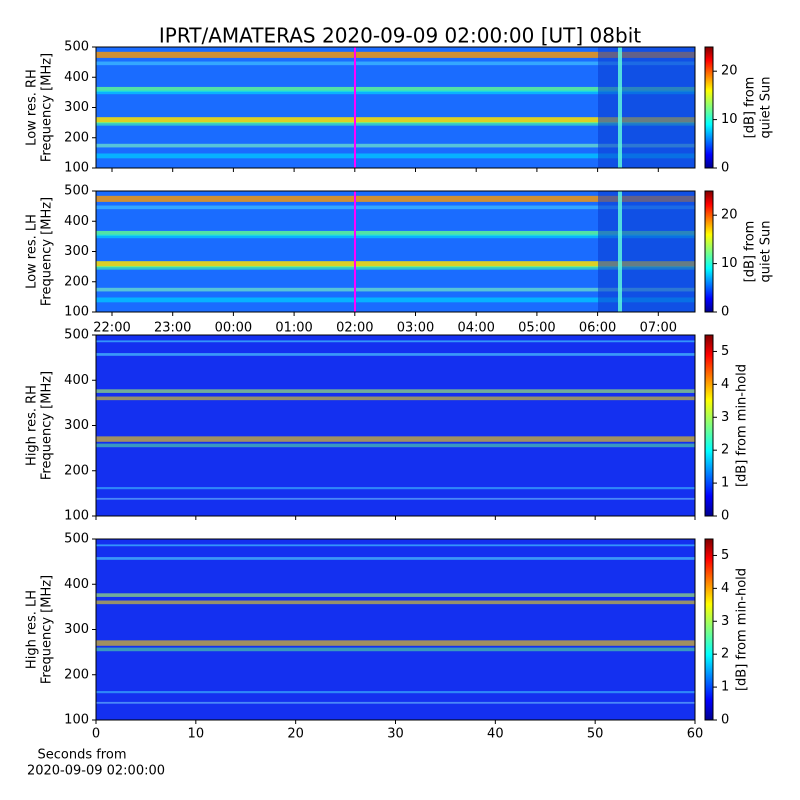 This screenshot has width=800, height=800. What do you see at coordinates (295, 734) in the screenshot?
I see `x-tick-label: 20` at bounding box center [295, 734].